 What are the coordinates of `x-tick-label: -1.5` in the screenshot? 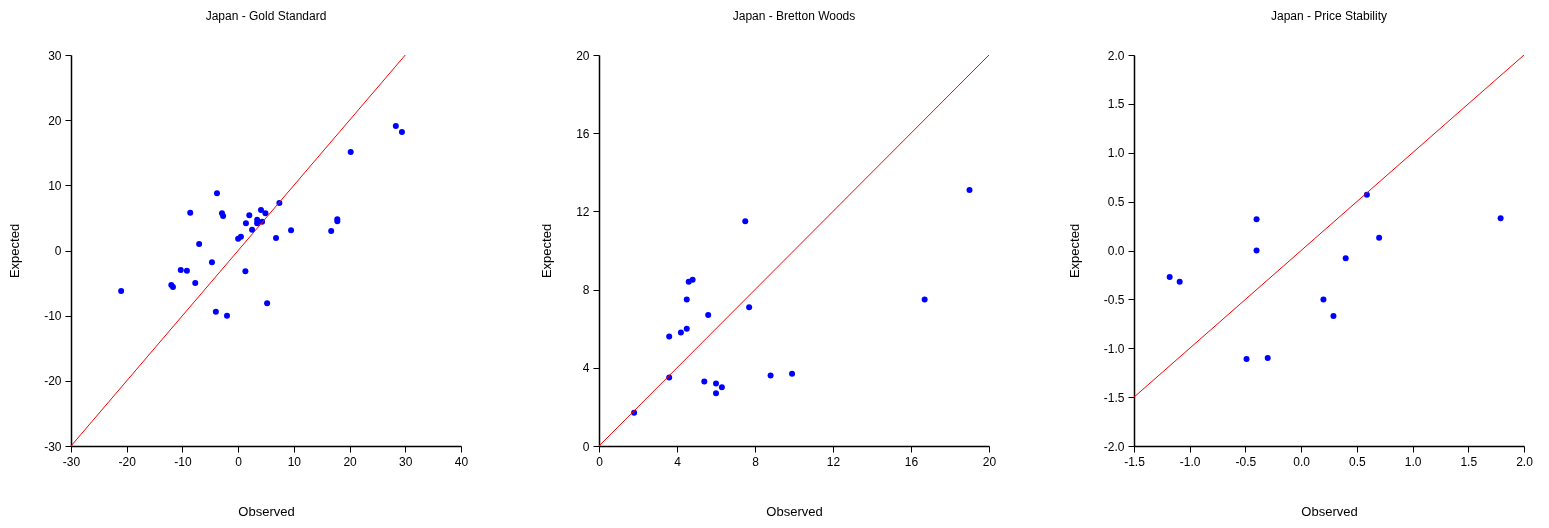 It's located at (1135, 461).